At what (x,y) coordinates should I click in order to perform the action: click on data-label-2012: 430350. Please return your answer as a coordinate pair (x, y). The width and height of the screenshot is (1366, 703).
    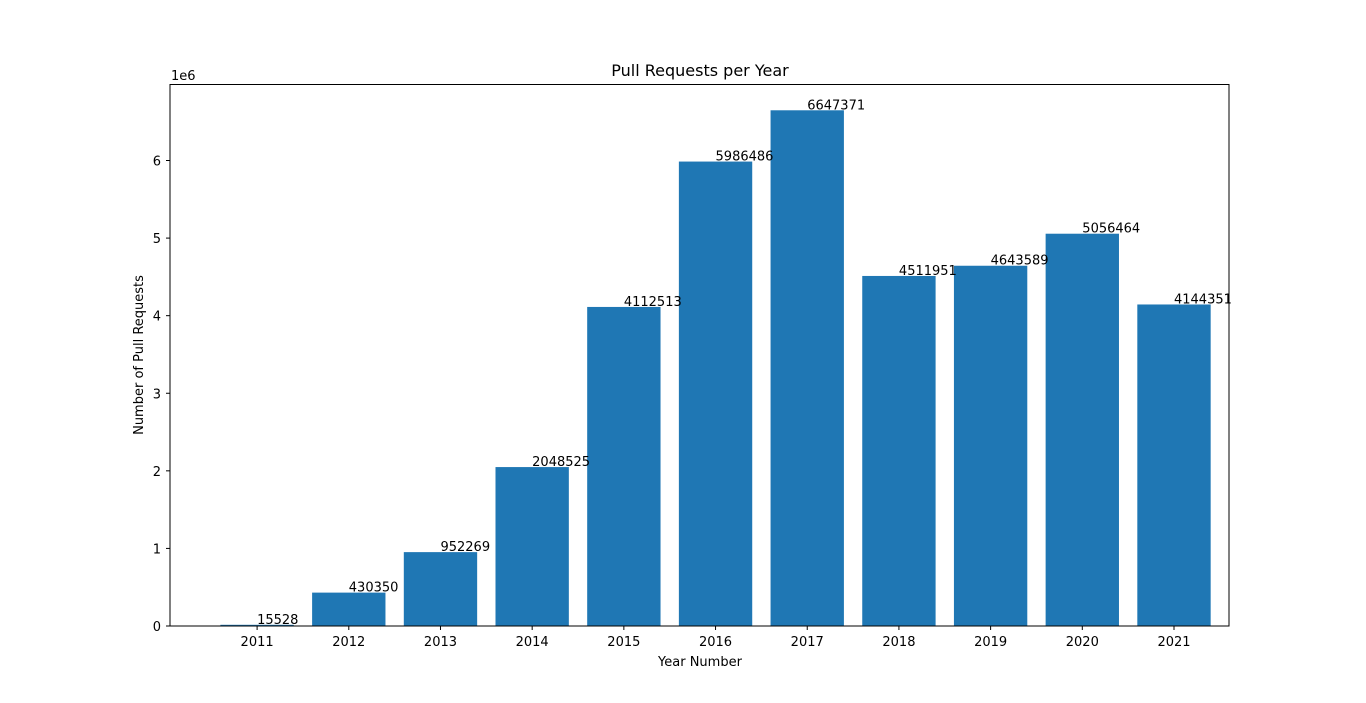
    Looking at the image, I should click on (374, 588).